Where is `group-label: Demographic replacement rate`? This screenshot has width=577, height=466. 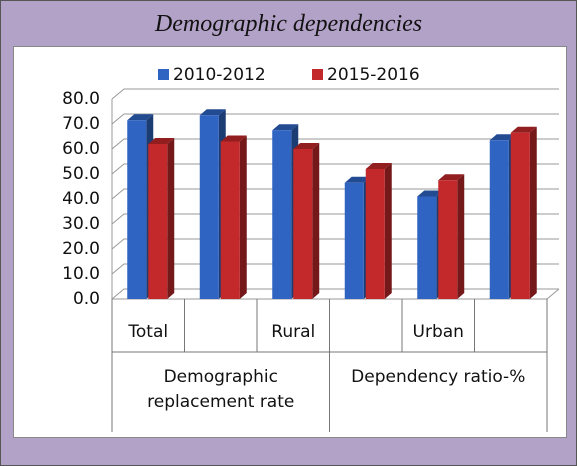 group-label: Demographic replacement rate is located at coordinates (221, 389).